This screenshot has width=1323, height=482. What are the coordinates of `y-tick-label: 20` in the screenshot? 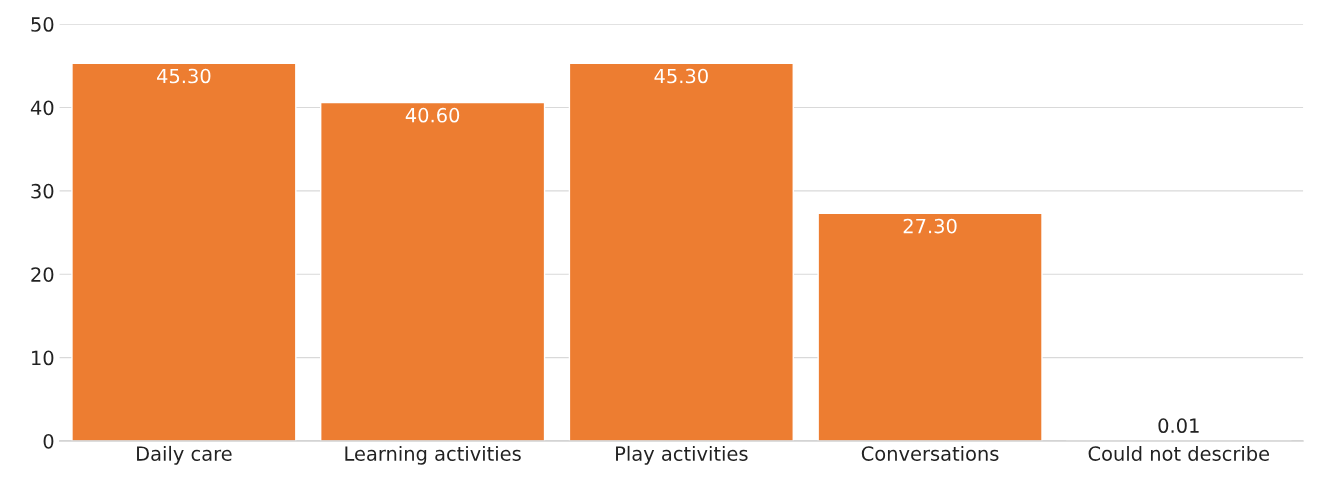 It's located at (42, 274).